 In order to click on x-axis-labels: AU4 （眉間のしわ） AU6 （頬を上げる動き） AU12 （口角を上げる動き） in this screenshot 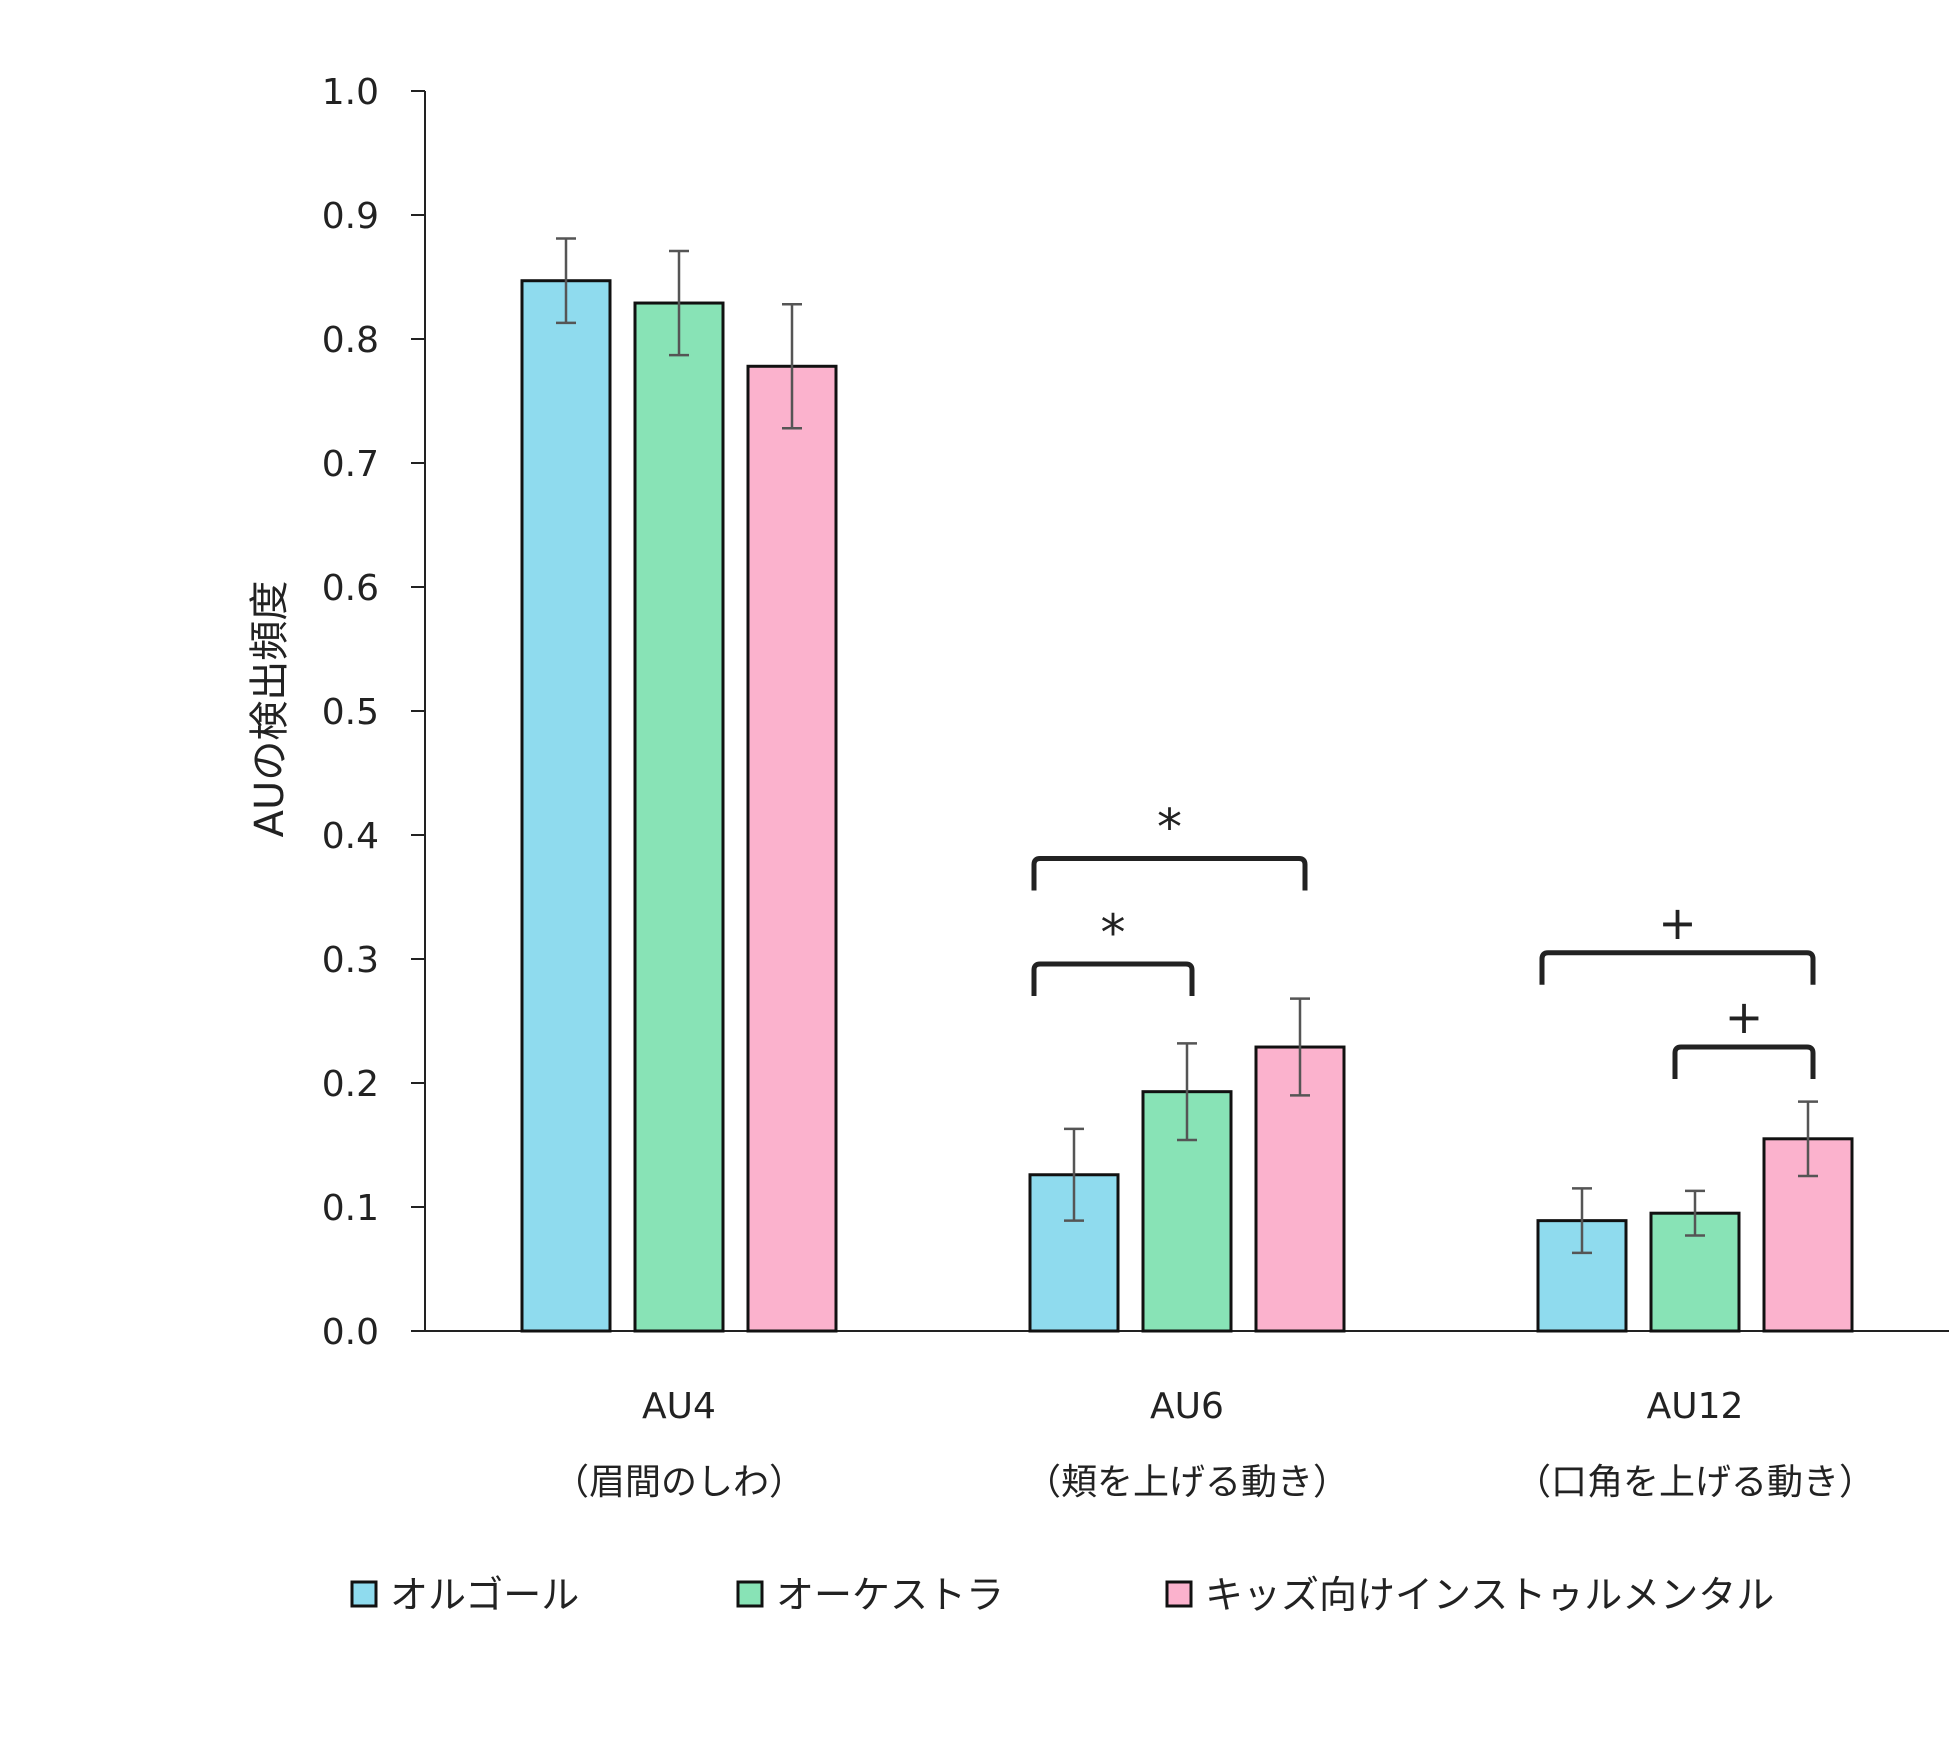, I will do `click(1214, 1444)`.